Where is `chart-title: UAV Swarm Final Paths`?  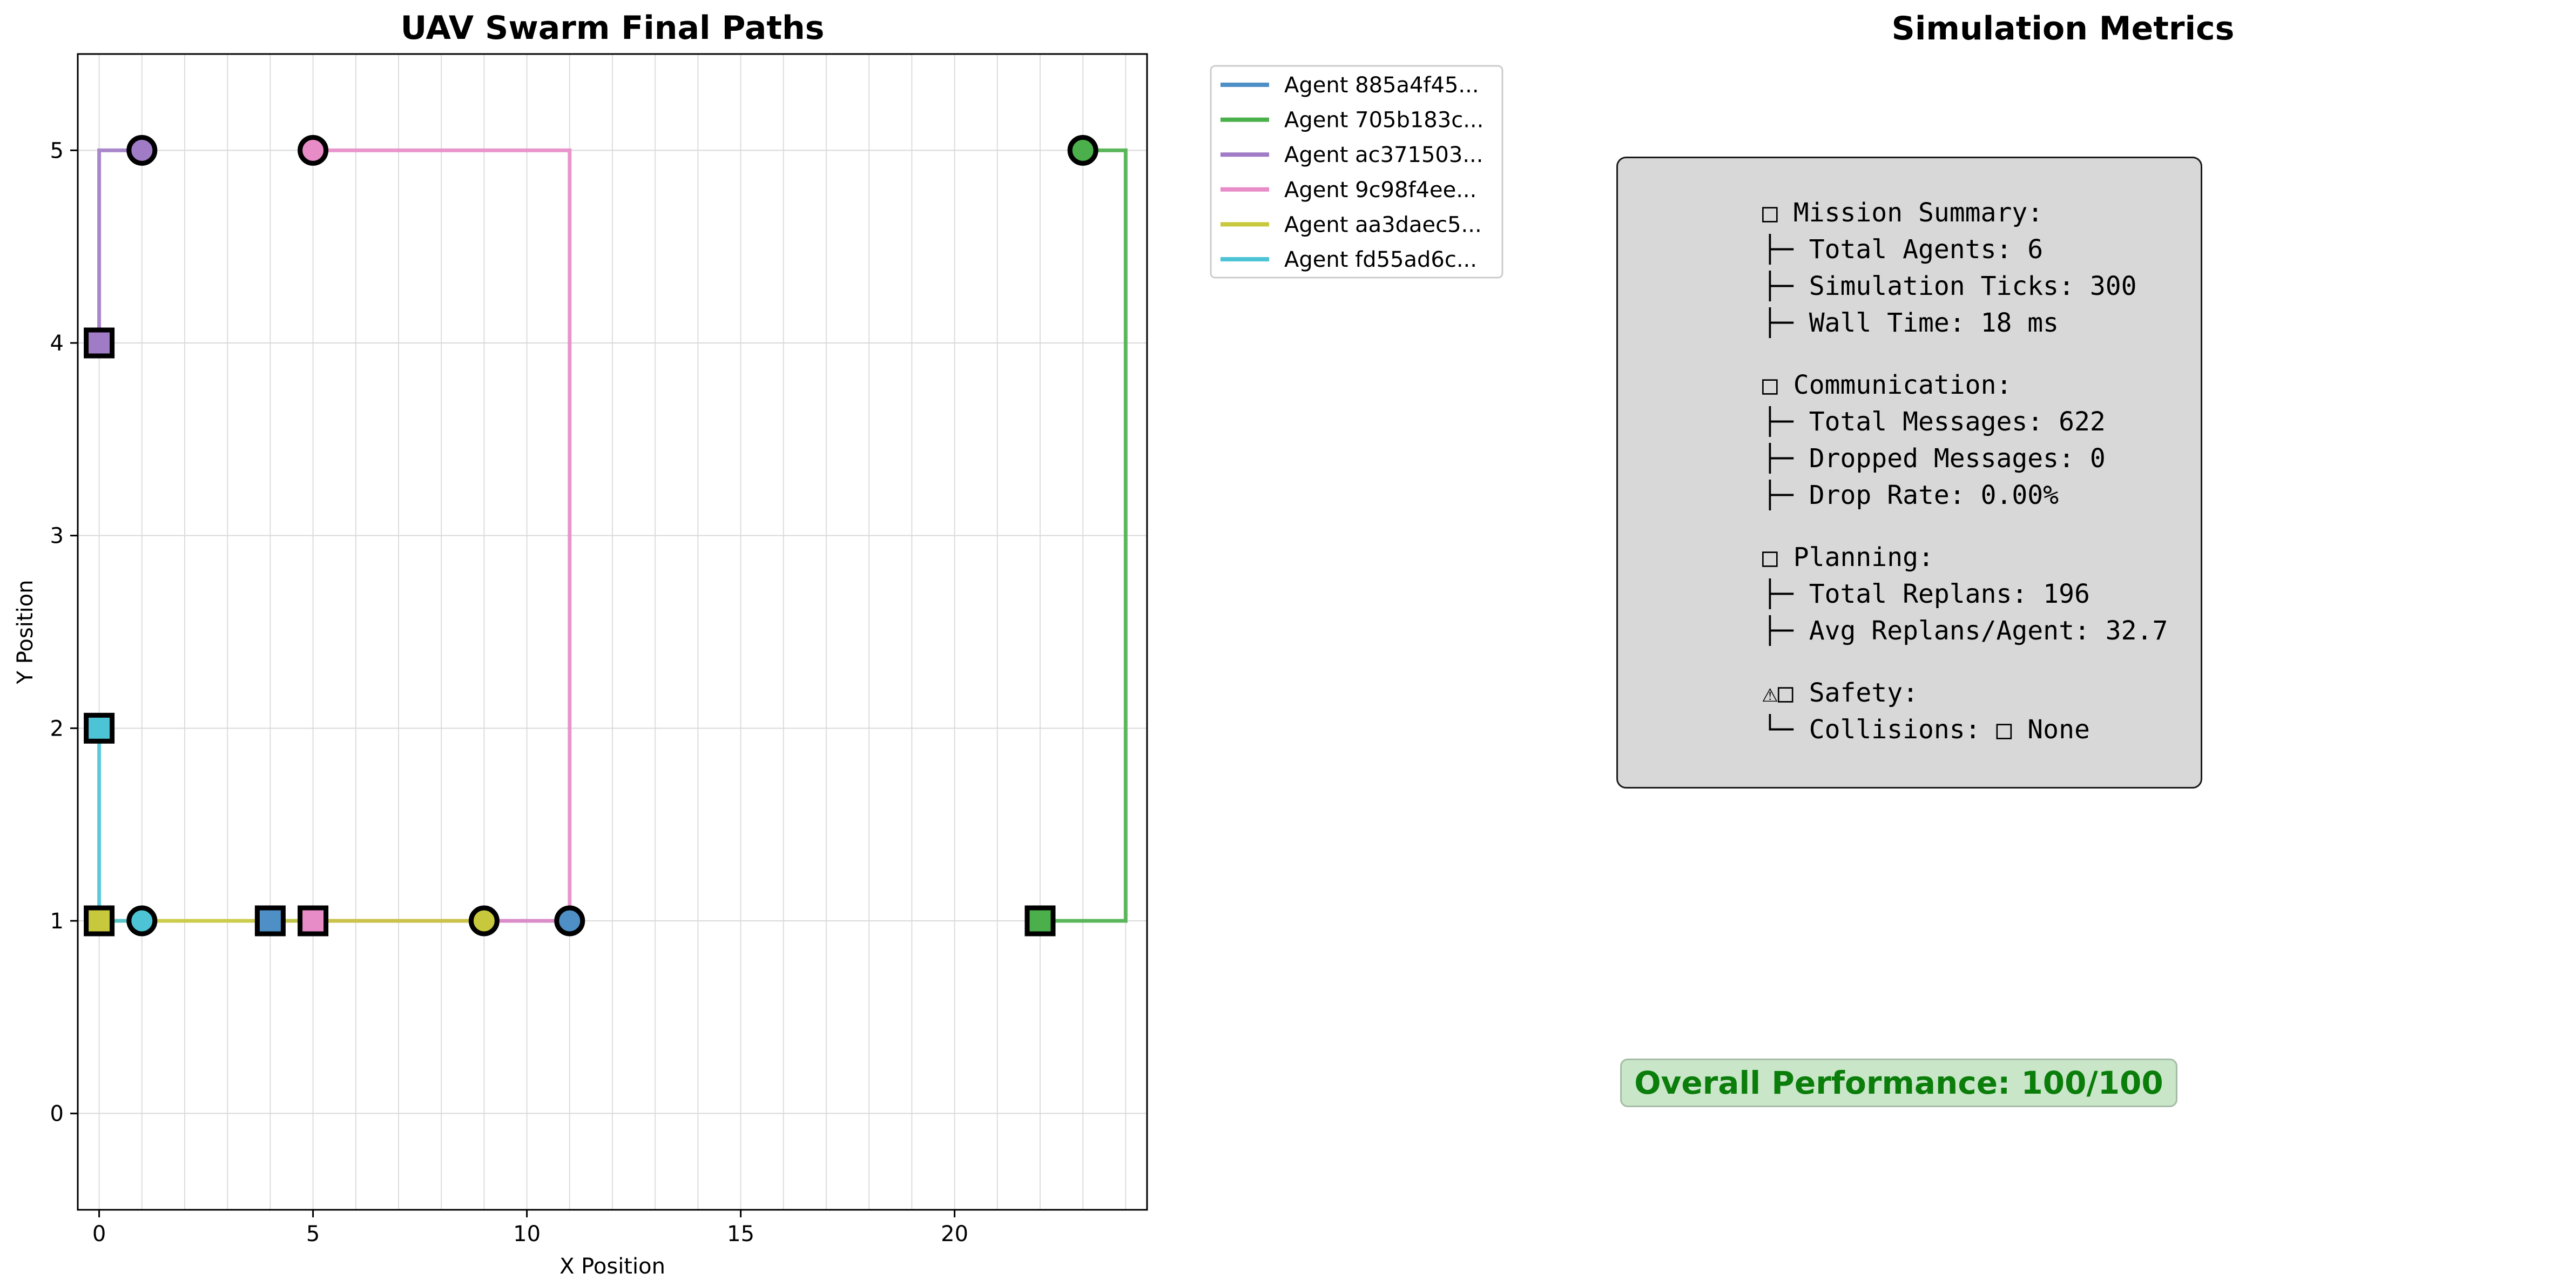 chart-title: UAV Swarm Final Paths is located at coordinates (613, 28).